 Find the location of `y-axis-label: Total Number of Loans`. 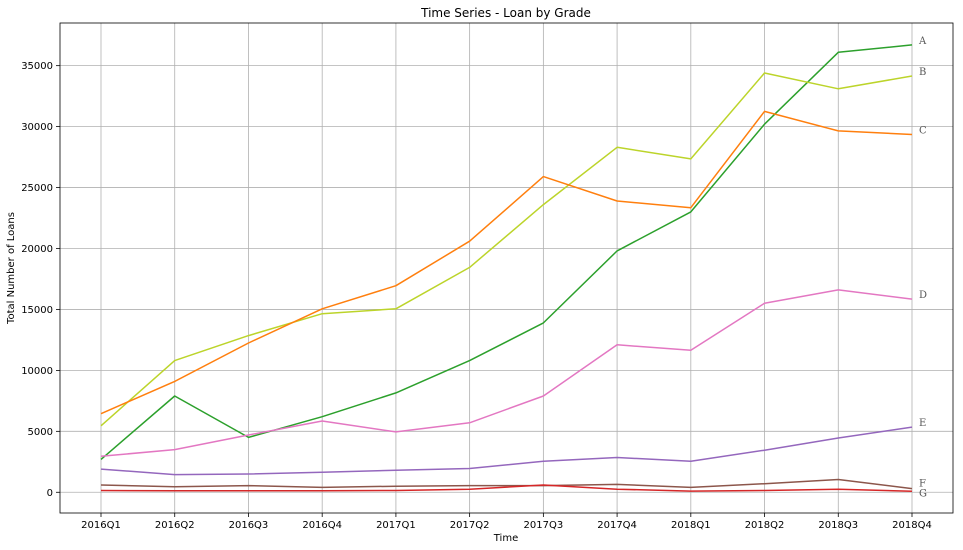

y-axis-label: Total Number of Loans is located at coordinates (11, 268).